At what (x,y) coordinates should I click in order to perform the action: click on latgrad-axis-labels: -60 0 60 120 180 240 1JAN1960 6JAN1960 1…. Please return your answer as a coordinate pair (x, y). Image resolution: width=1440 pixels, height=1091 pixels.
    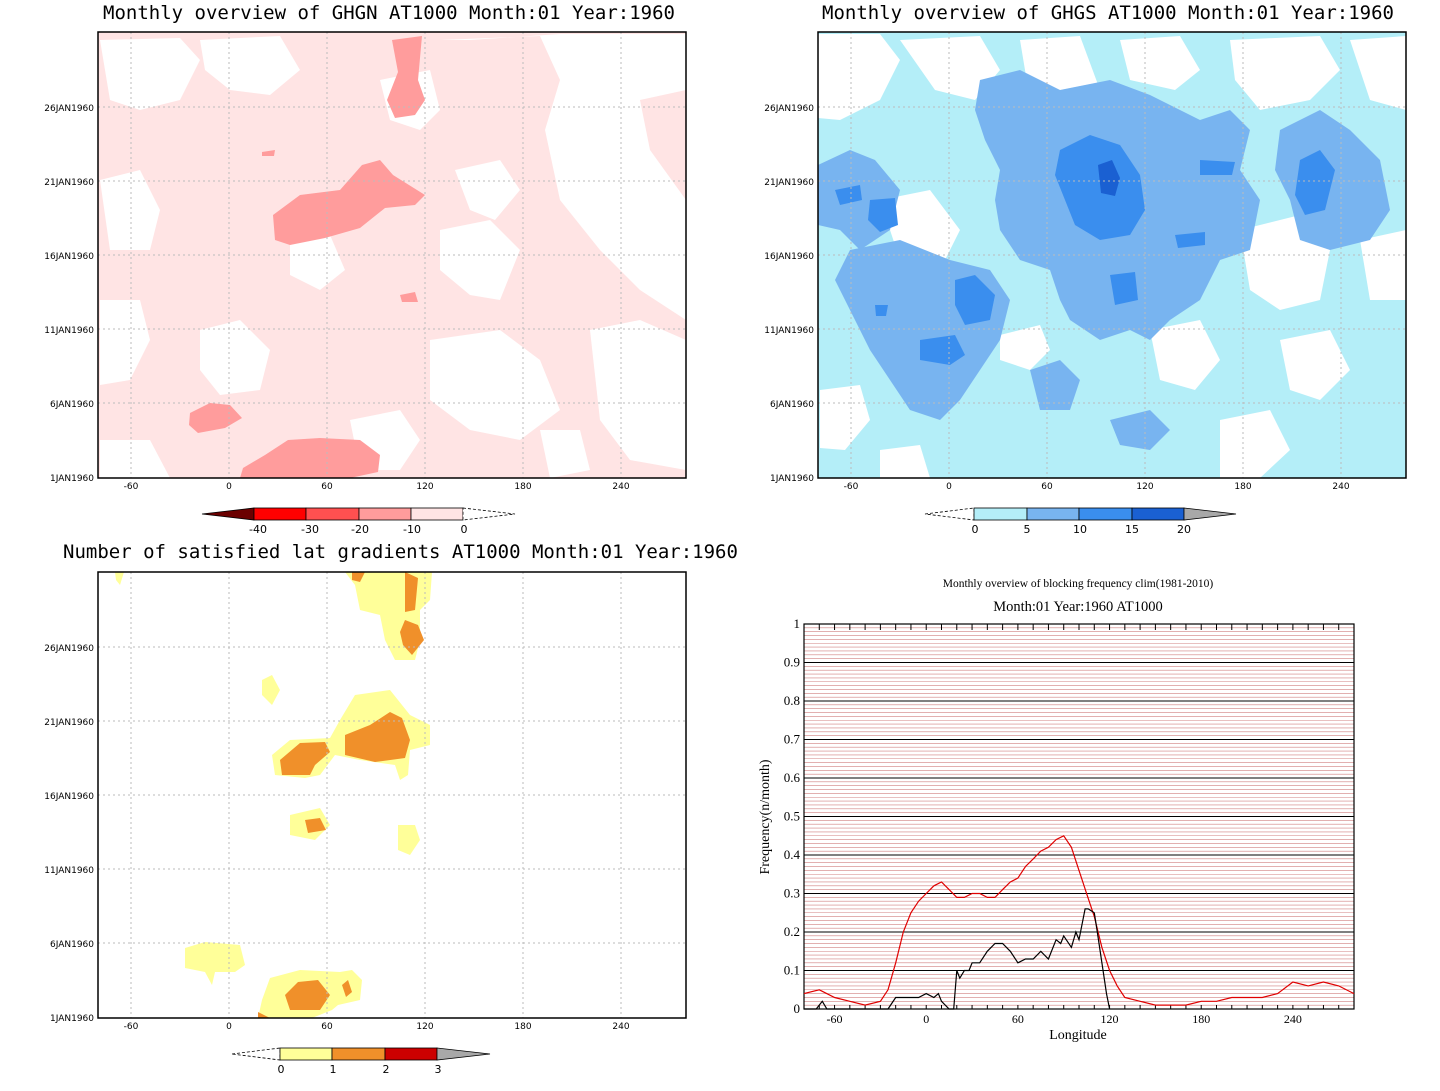
    Looking at the image, I should click on (337, 838).